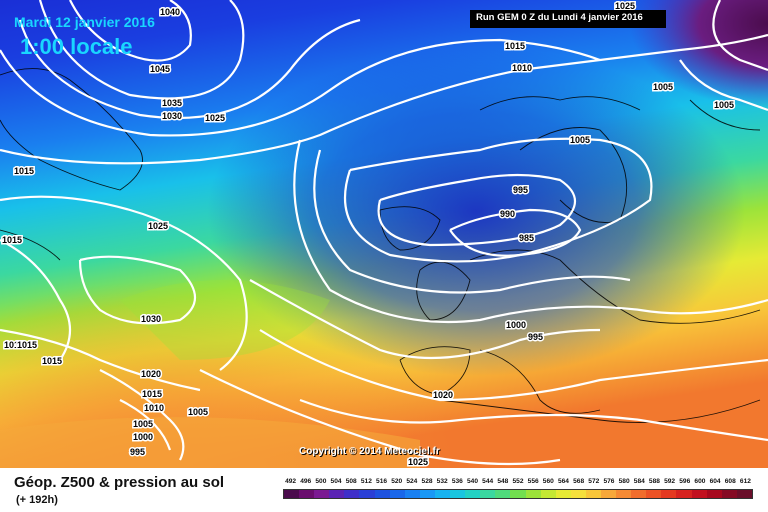  Describe the element at coordinates (559, 17) in the screenshot. I see `run-info: Run GEM 0 Z du Lundi 4 janvier 2016` at that location.